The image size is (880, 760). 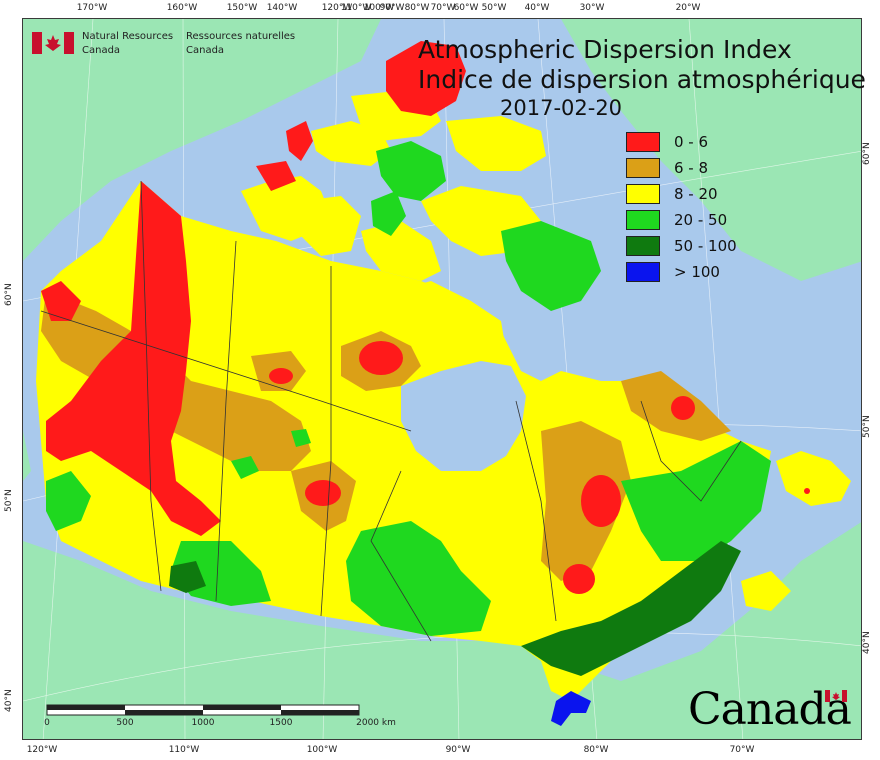 I want to click on wordmark-flag-icon, so click(x=836, y=696).